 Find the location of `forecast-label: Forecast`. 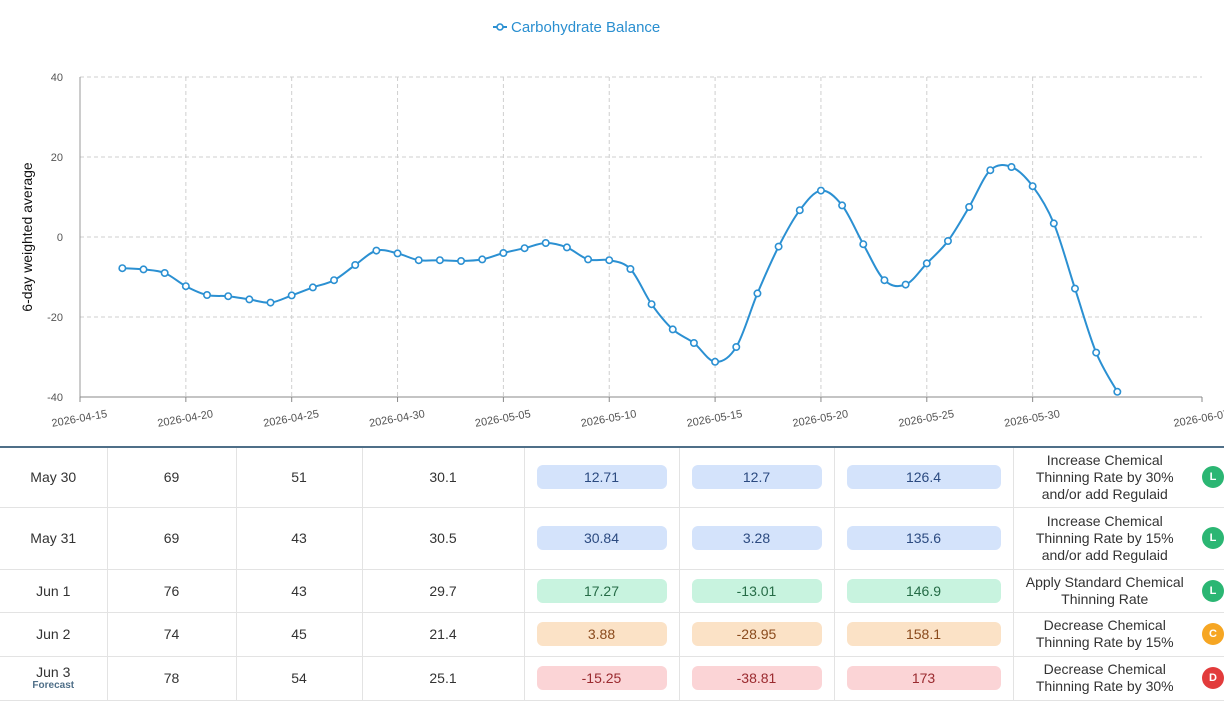

forecast-label: Forecast is located at coordinates (53, 685).